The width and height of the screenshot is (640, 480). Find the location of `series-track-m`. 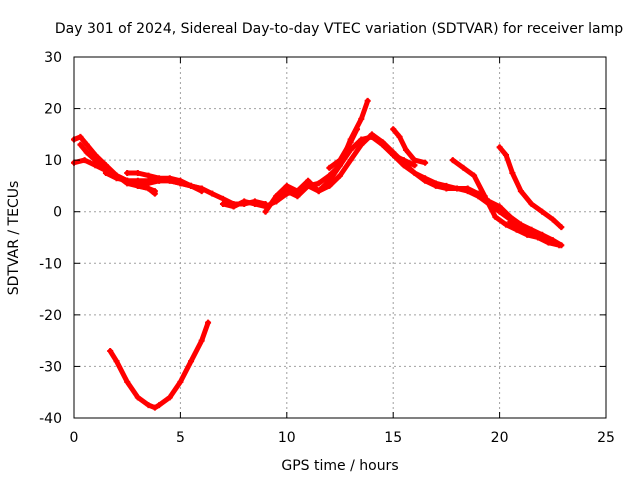

series-track-m is located at coordinates (530, 187).